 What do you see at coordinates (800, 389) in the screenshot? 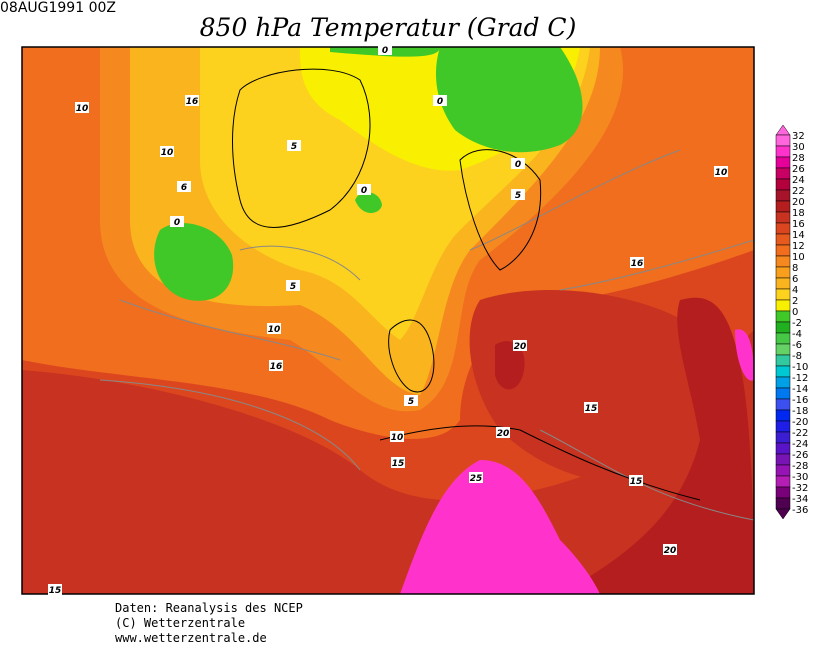
I see `colorbar-label: -14` at bounding box center [800, 389].